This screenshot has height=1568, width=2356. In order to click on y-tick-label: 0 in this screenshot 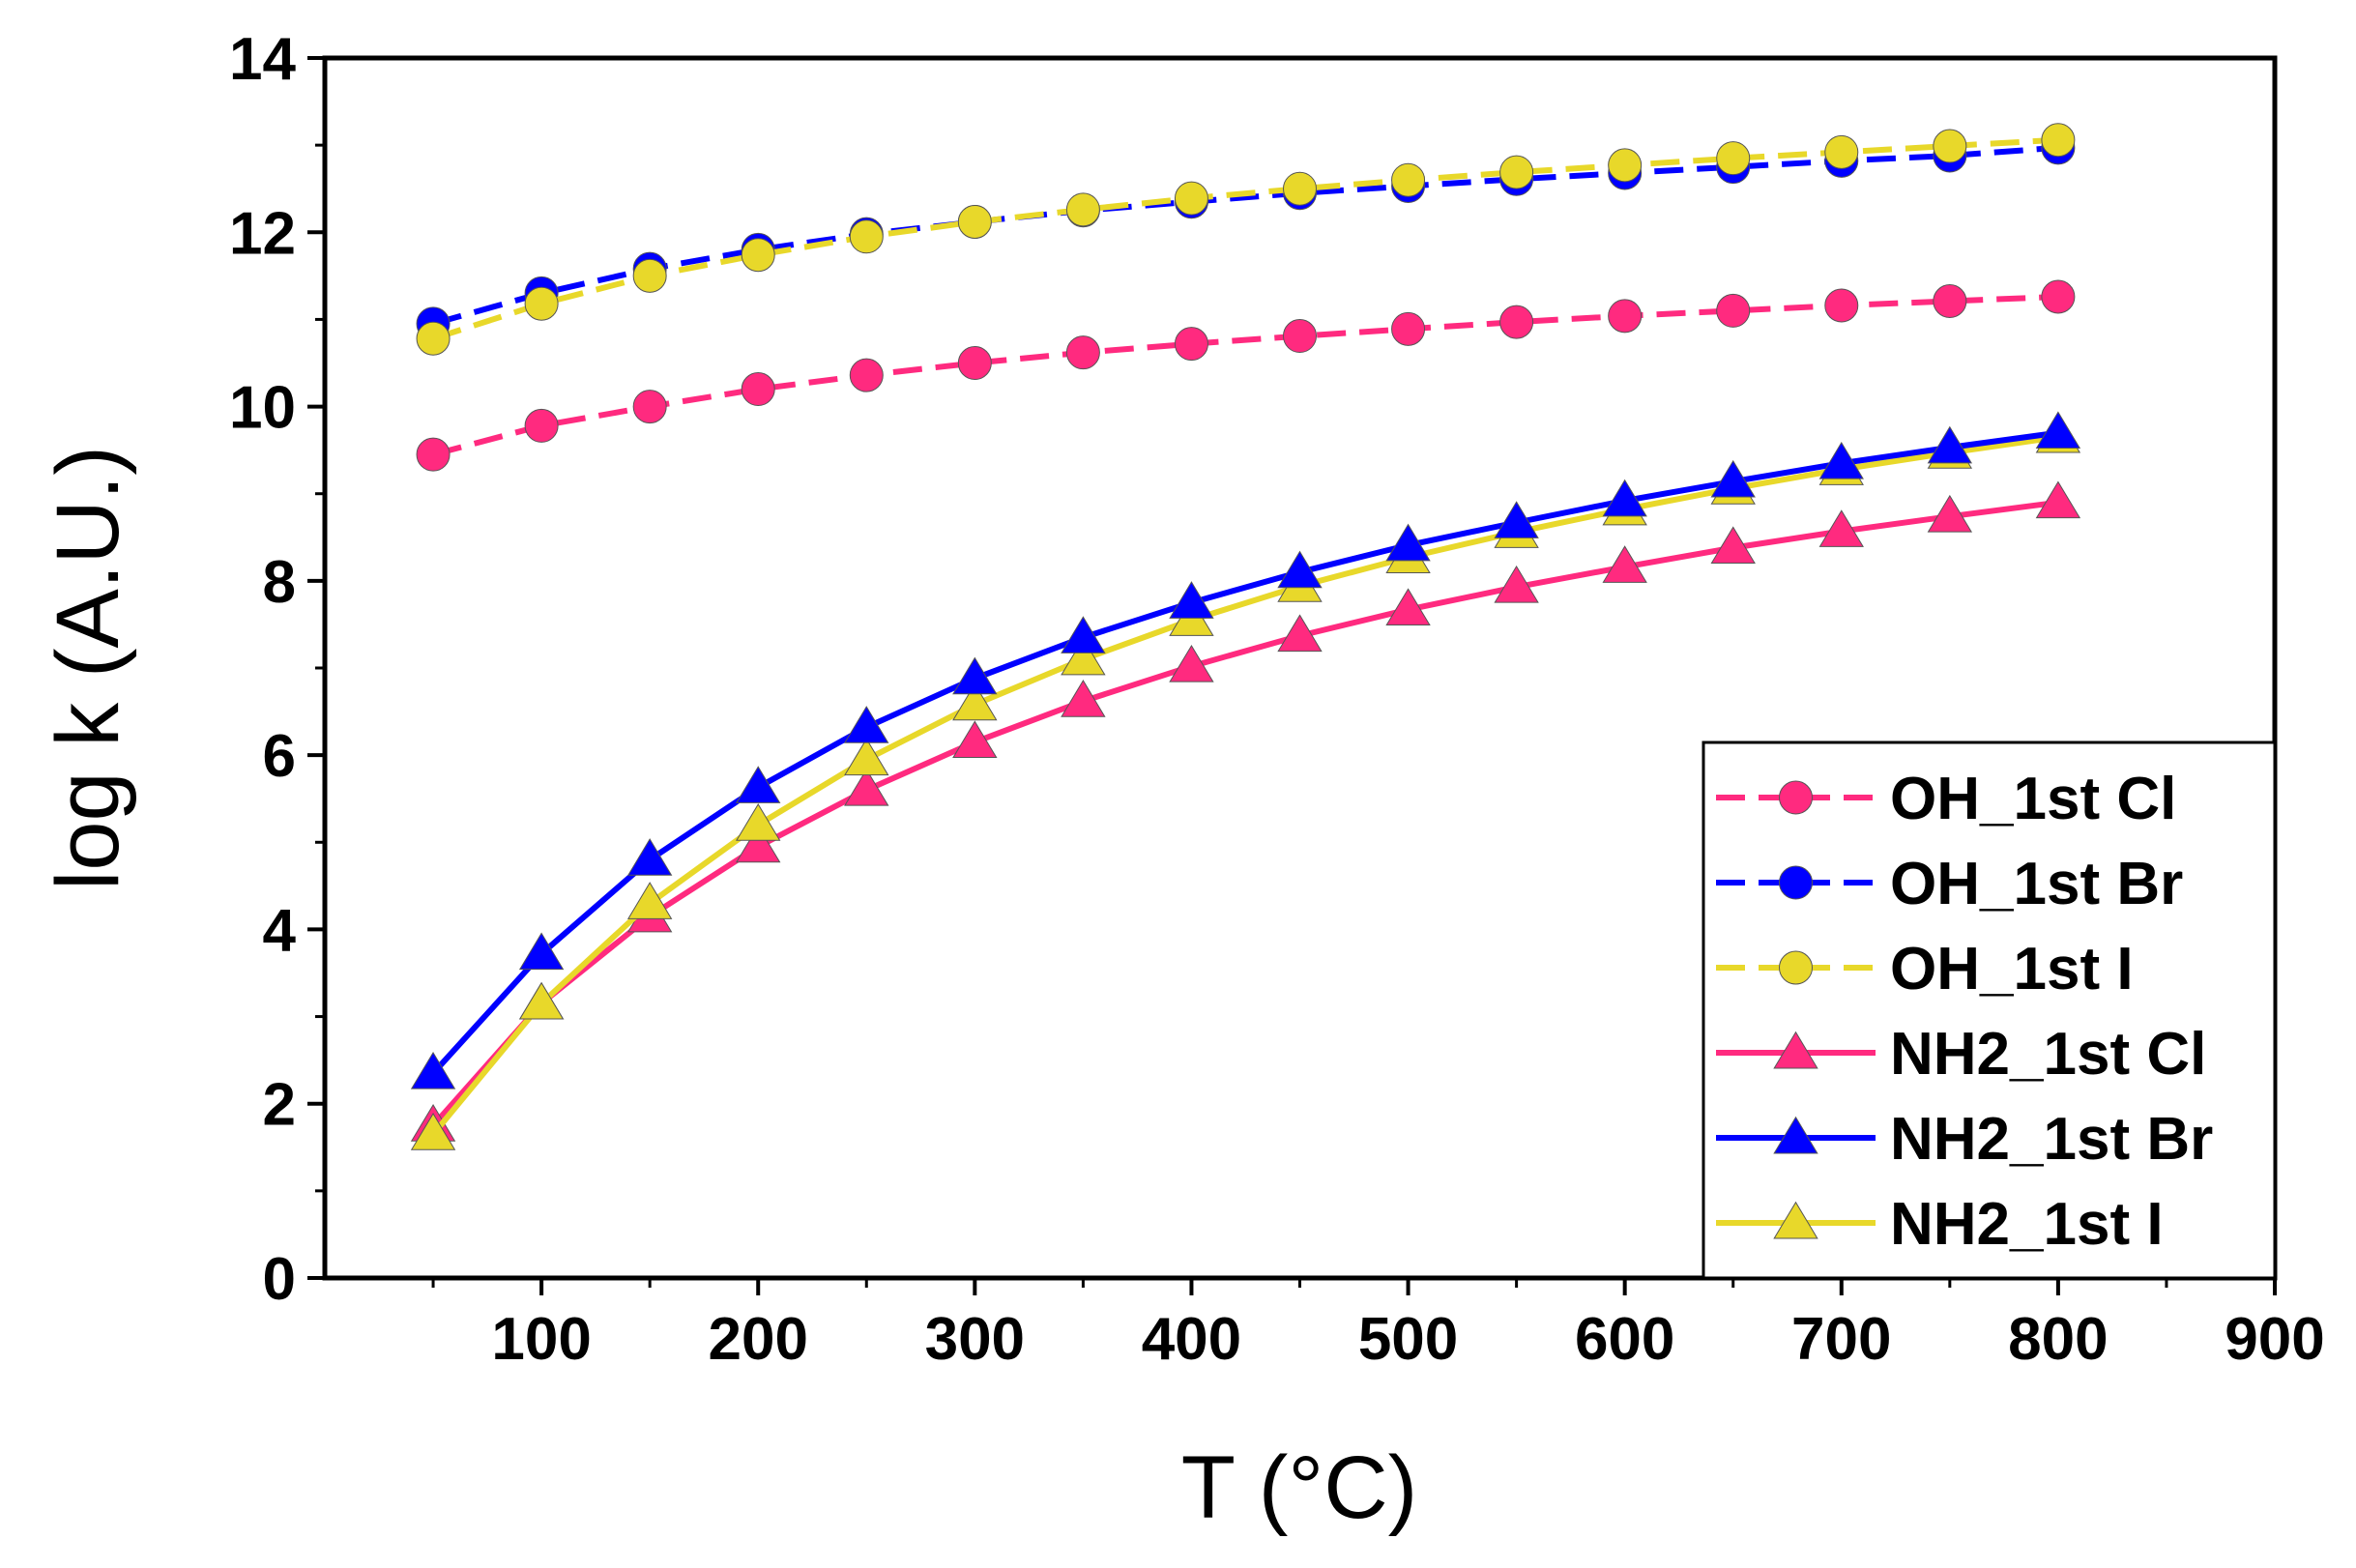, I will do `click(279, 1279)`.